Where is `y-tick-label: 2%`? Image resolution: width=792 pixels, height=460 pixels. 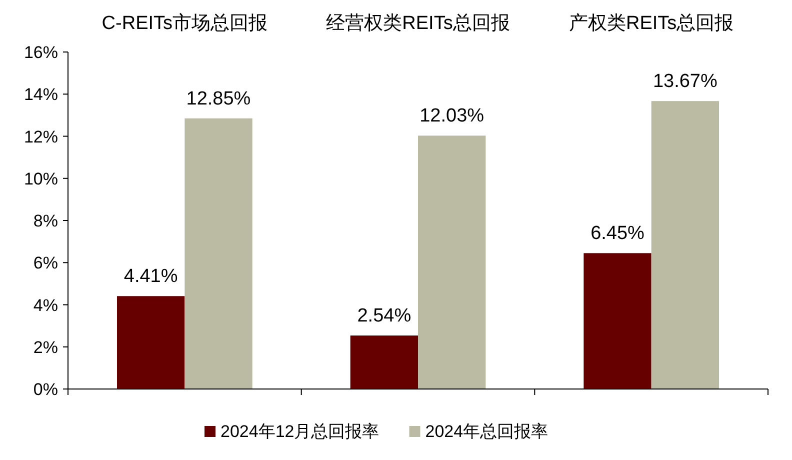 y-tick-label: 2% is located at coordinates (45, 347).